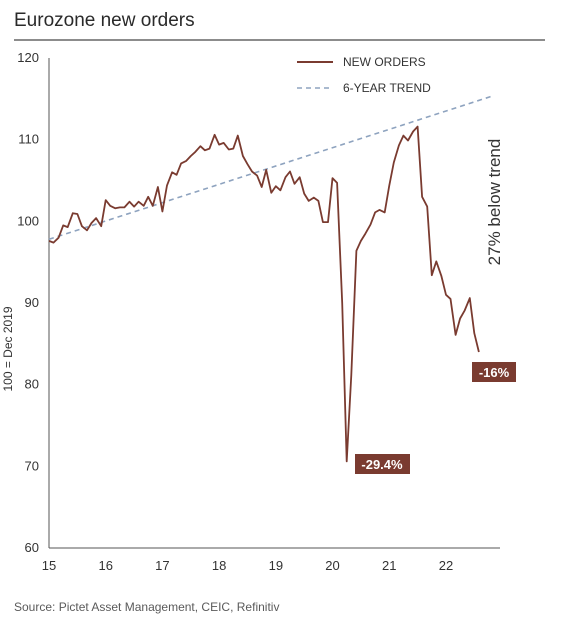 The width and height of the screenshot is (586, 628). Describe the element at coordinates (32, 547) in the screenshot. I see `y-tick-label: 60` at that location.